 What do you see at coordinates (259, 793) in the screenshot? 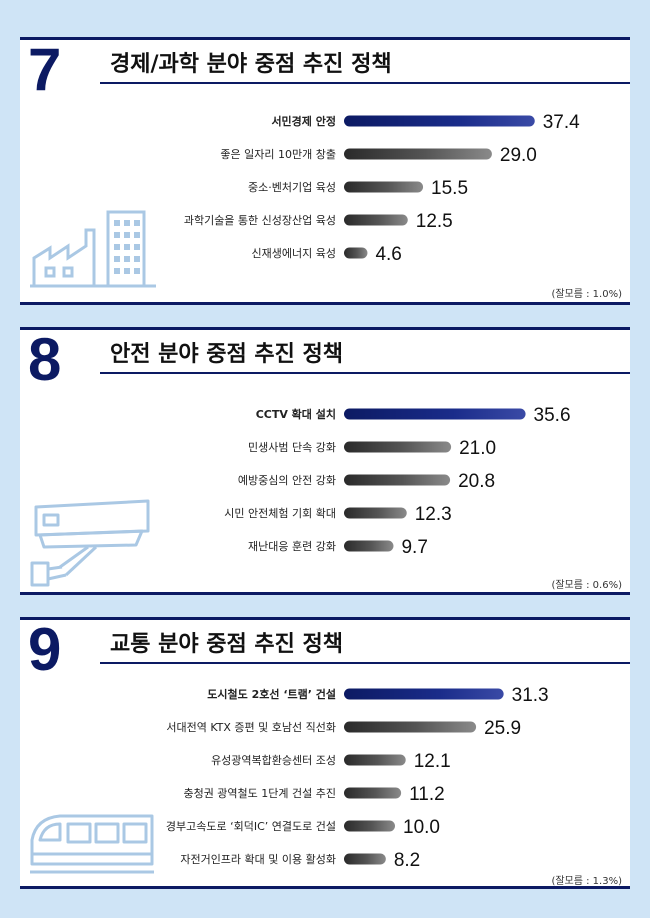
I see `category-label: 충청권 광역철도 1단계 건설 추진` at bounding box center [259, 793].